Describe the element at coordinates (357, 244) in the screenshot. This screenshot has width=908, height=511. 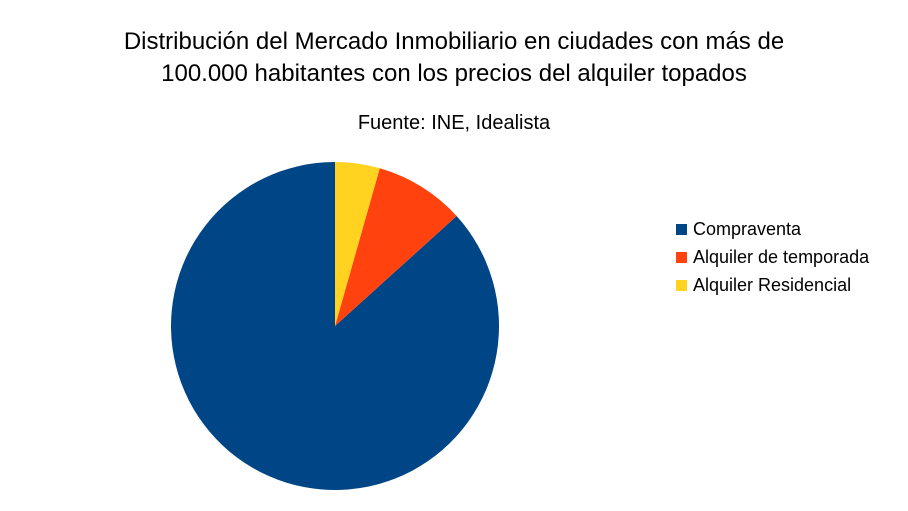
I see `pie-slice-alquiler-residencial` at that location.